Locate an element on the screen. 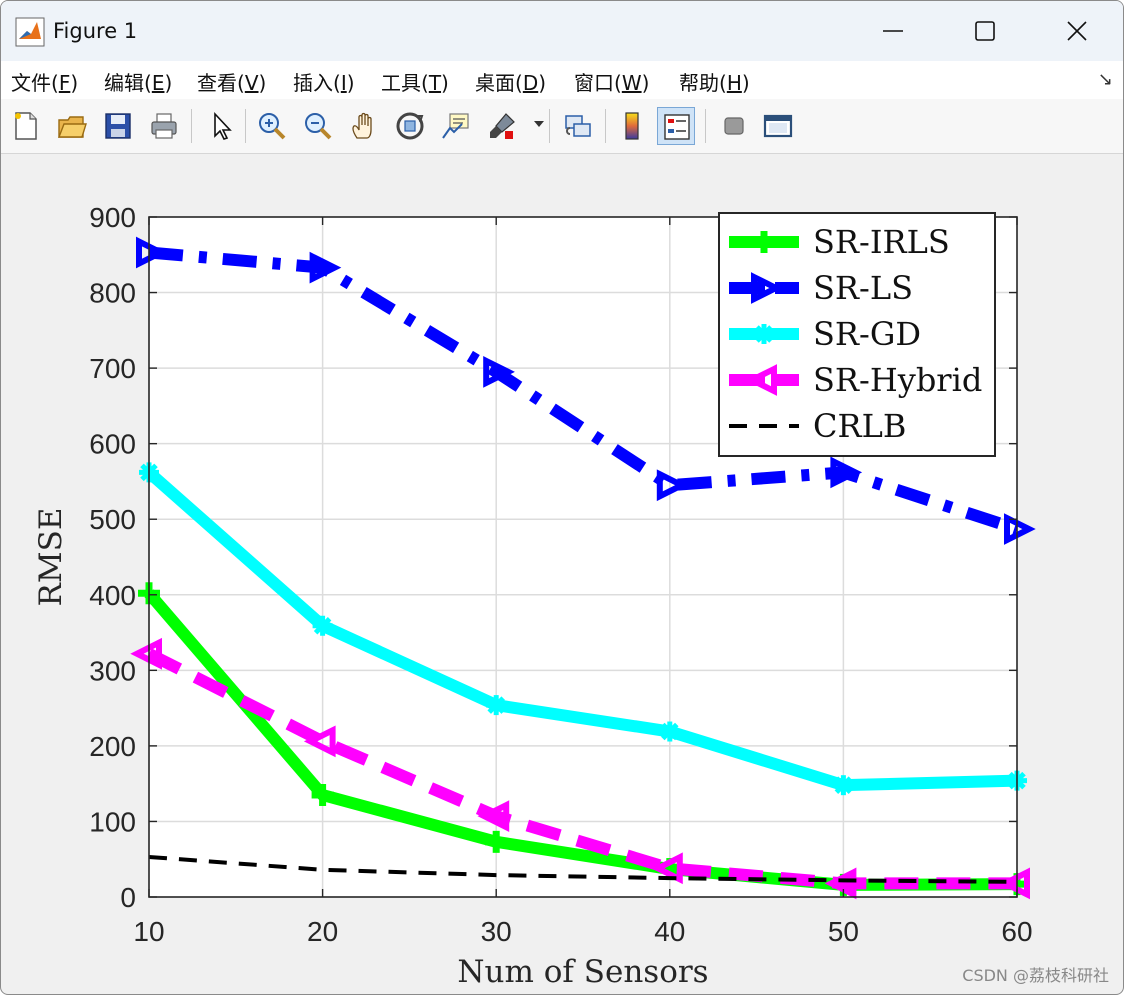 The width and height of the screenshot is (1124, 995). hide-plot-tools-button is located at coordinates (734, 126).